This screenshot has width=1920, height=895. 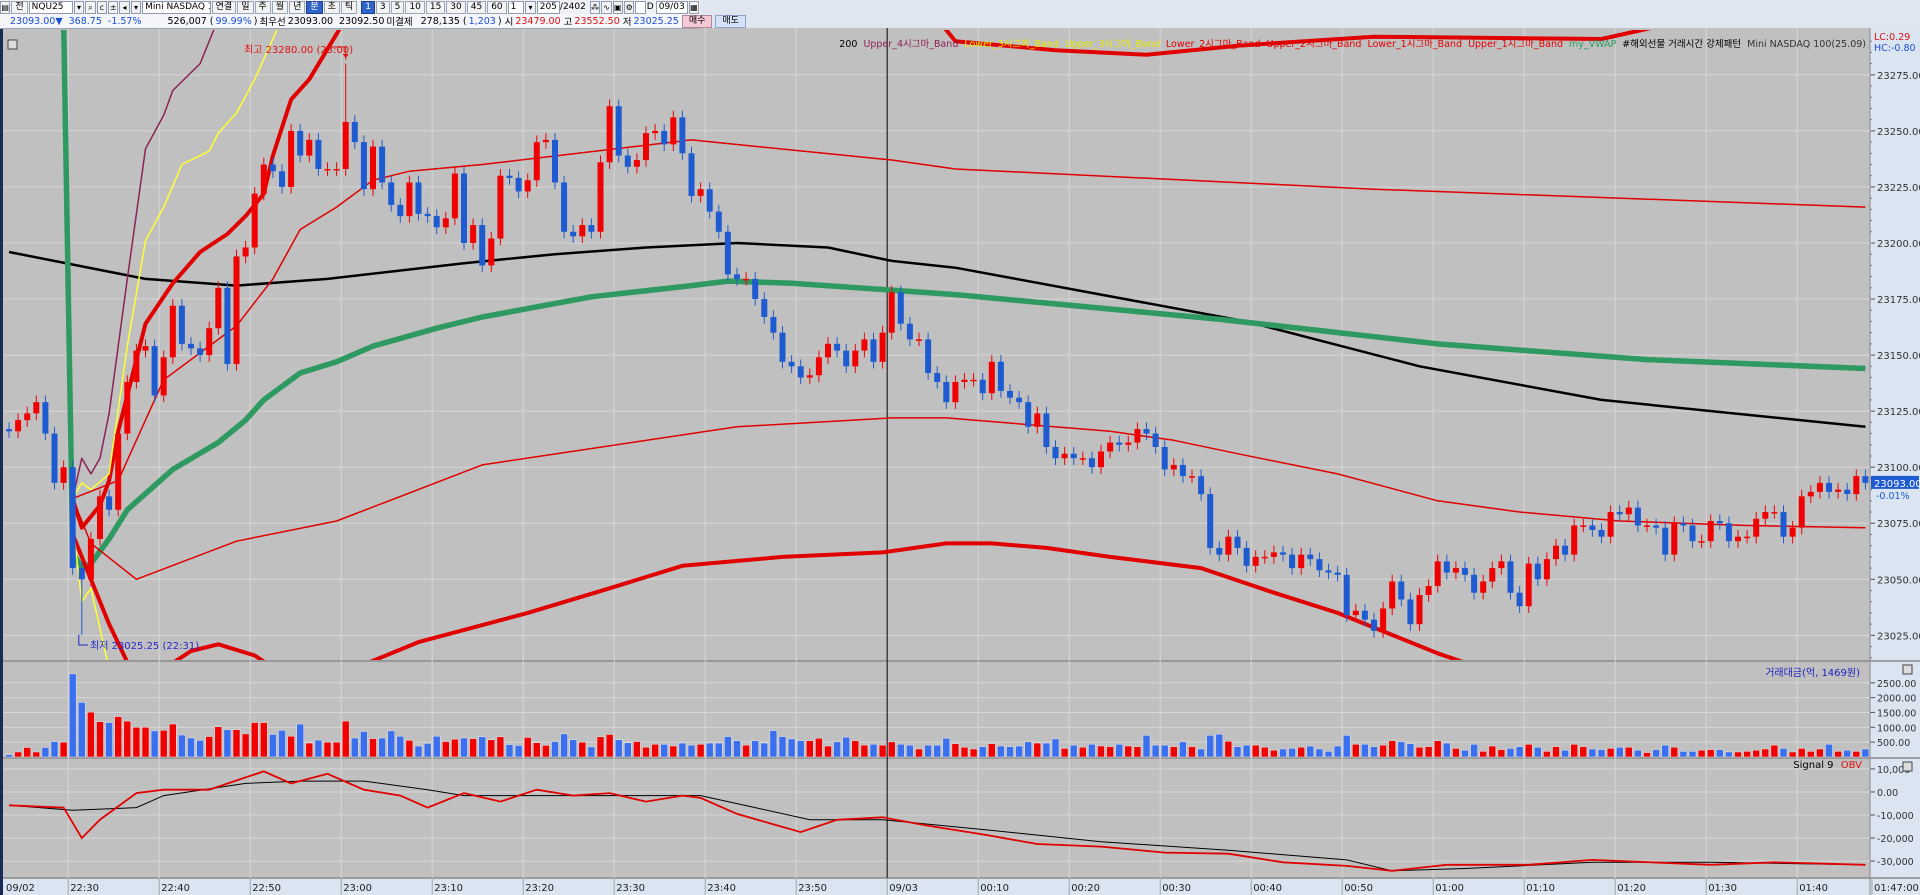 What do you see at coordinates (297, 7) in the screenshot?
I see `period-tab: 년` at bounding box center [297, 7].